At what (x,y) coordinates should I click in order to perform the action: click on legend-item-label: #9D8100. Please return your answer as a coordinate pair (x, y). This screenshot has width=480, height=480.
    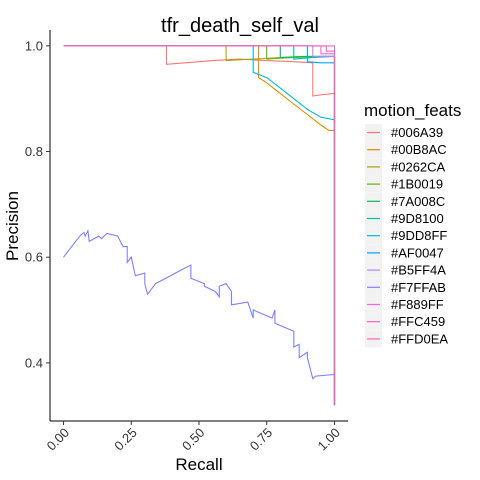
    Looking at the image, I should click on (417, 218).